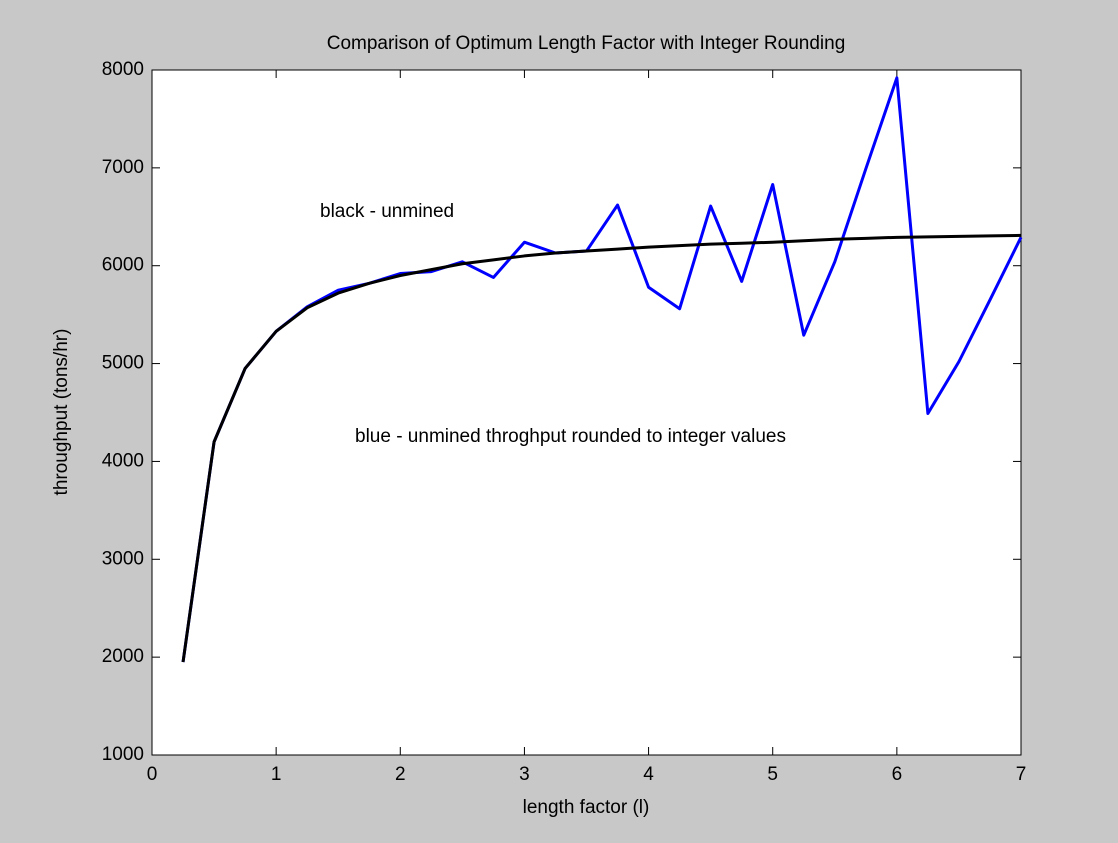 This screenshot has height=843, width=1118. Describe the element at coordinates (61, 412) in the screenshot. I see `y-axis-label: throughput (tons/hr)` at that location.